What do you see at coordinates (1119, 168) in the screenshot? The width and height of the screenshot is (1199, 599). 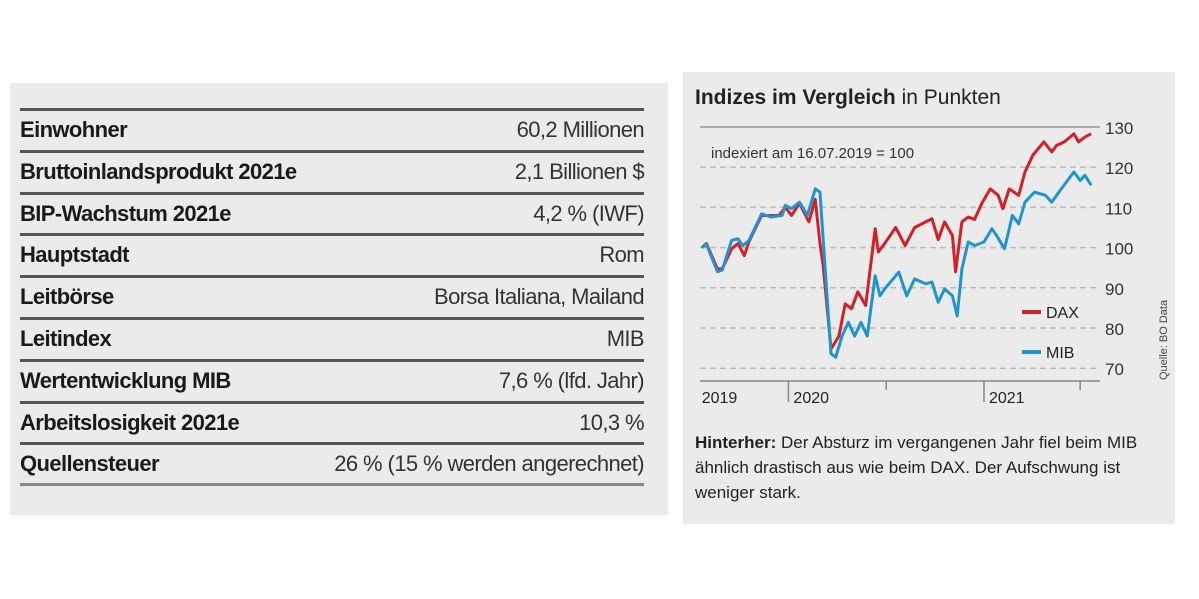 I see `y-tick-label: 120` at bounding box center [1119, 168].